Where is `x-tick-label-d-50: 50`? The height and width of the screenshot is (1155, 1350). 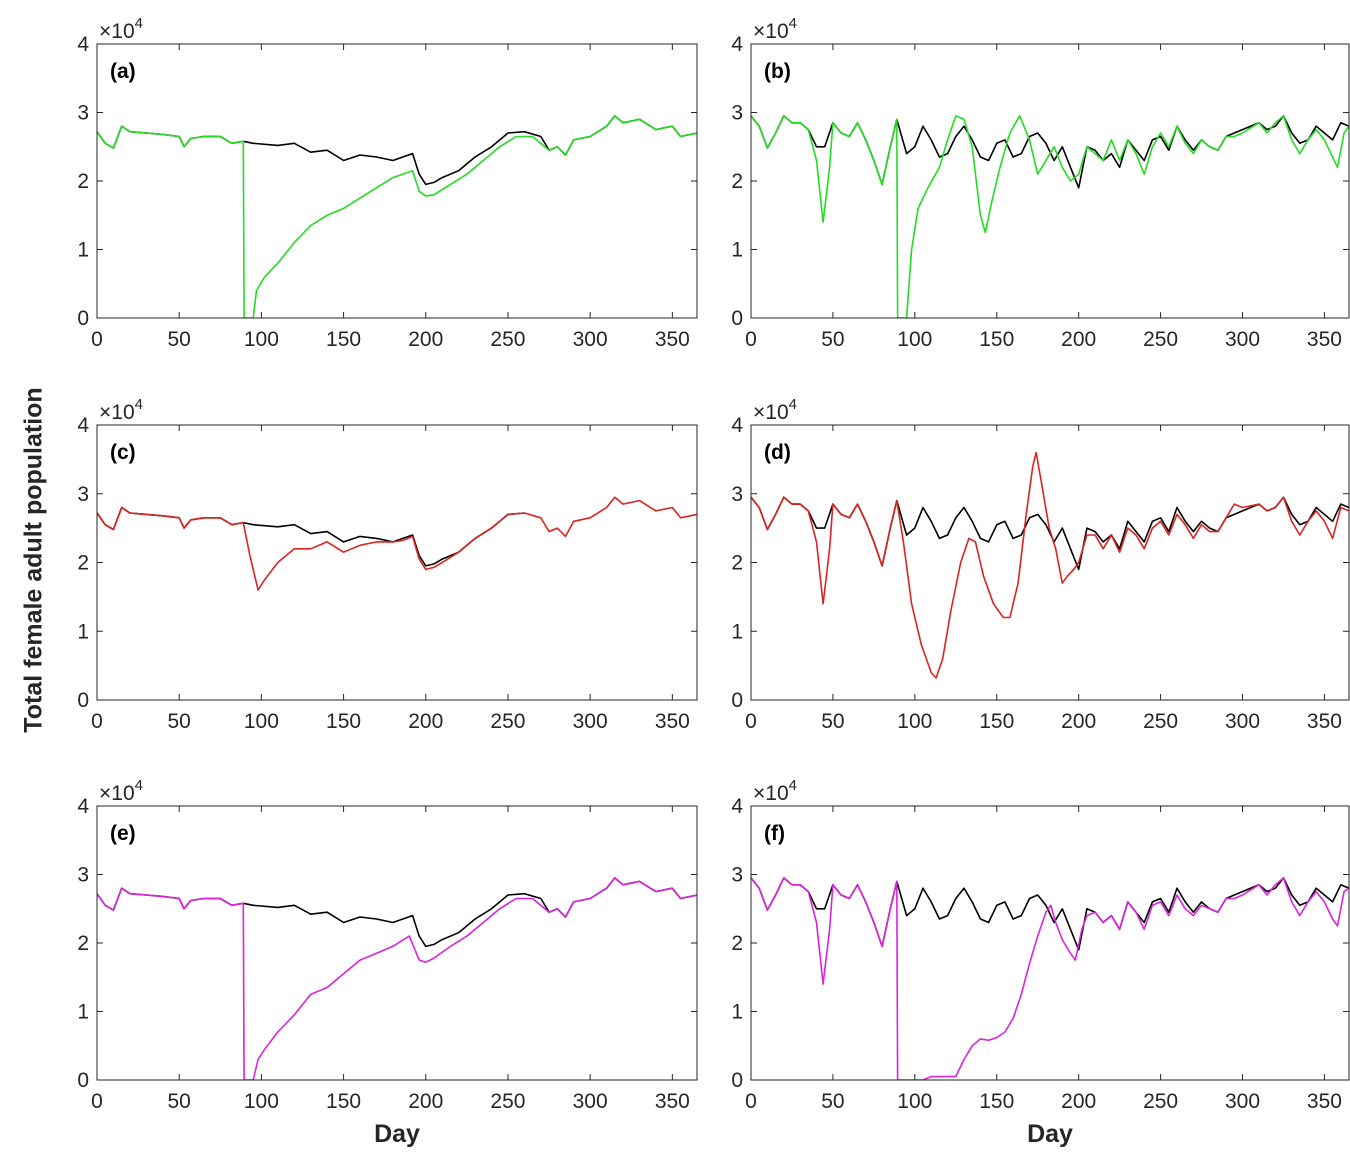 x-tick-label-d-50: 50 is located at coordinates (832, 721).